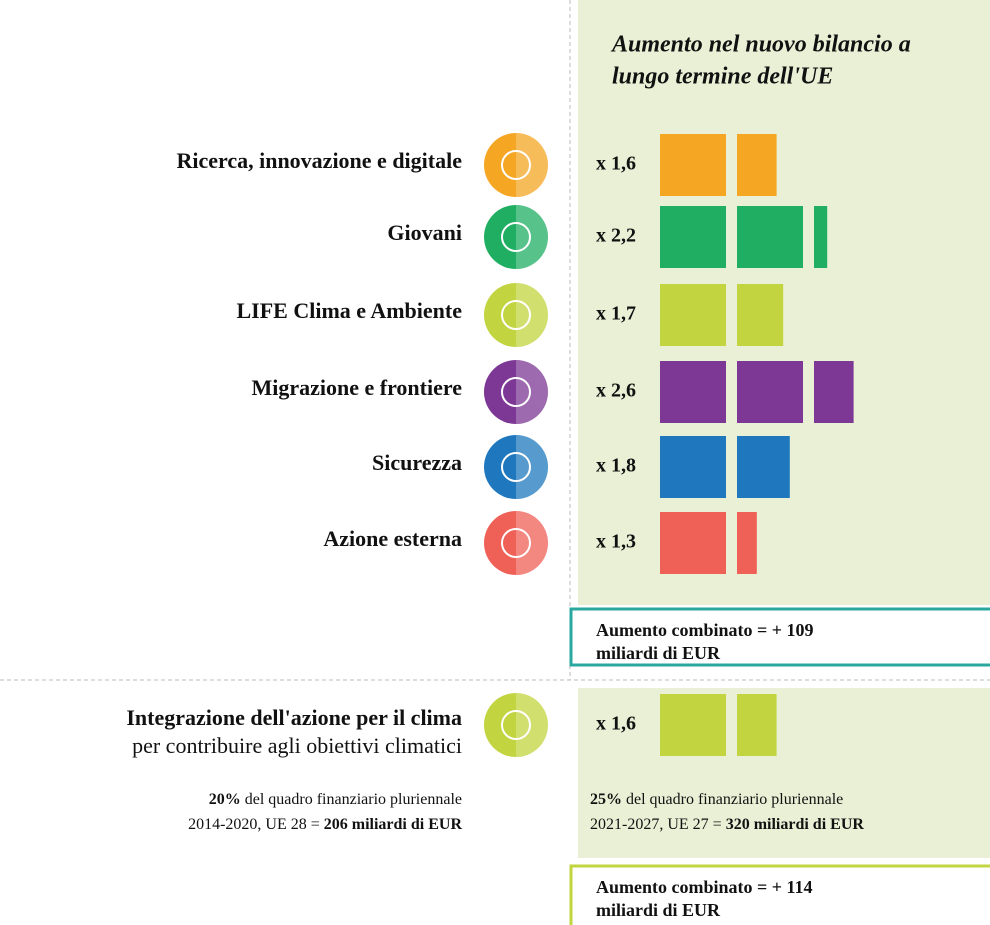 This screenshot has width=990, height=925. What do you see at coordinates (760, 45) in the screenshot?
I see `panel-title: Aumento nel nuovo bilancio a` at bounding box center [760, 45].